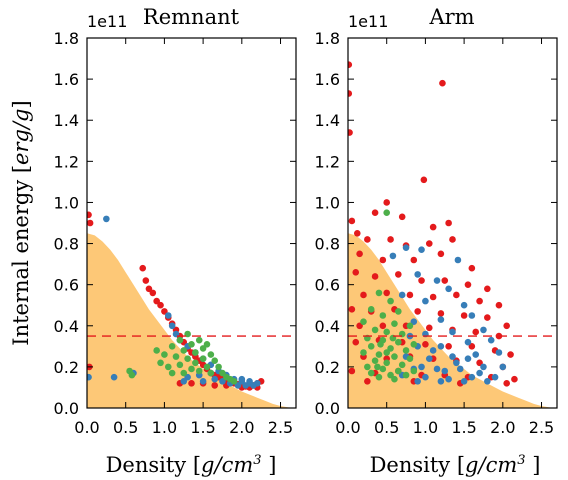 The width and height of the screenshot is (568, 480). Describe the element at coordinates (451, 17) in the screenshot. I see `panel-title-arm: Arm` at that location.